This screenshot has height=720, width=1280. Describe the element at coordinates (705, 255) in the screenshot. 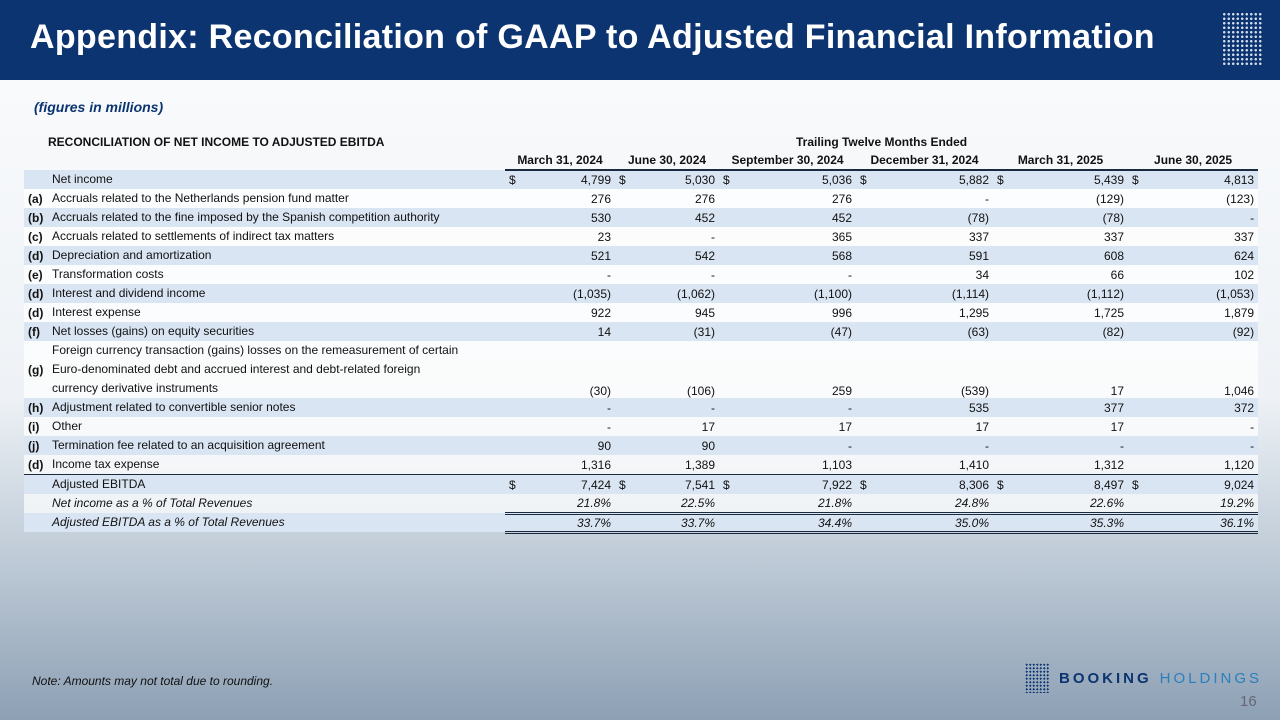

I see `value: 542` at that location.